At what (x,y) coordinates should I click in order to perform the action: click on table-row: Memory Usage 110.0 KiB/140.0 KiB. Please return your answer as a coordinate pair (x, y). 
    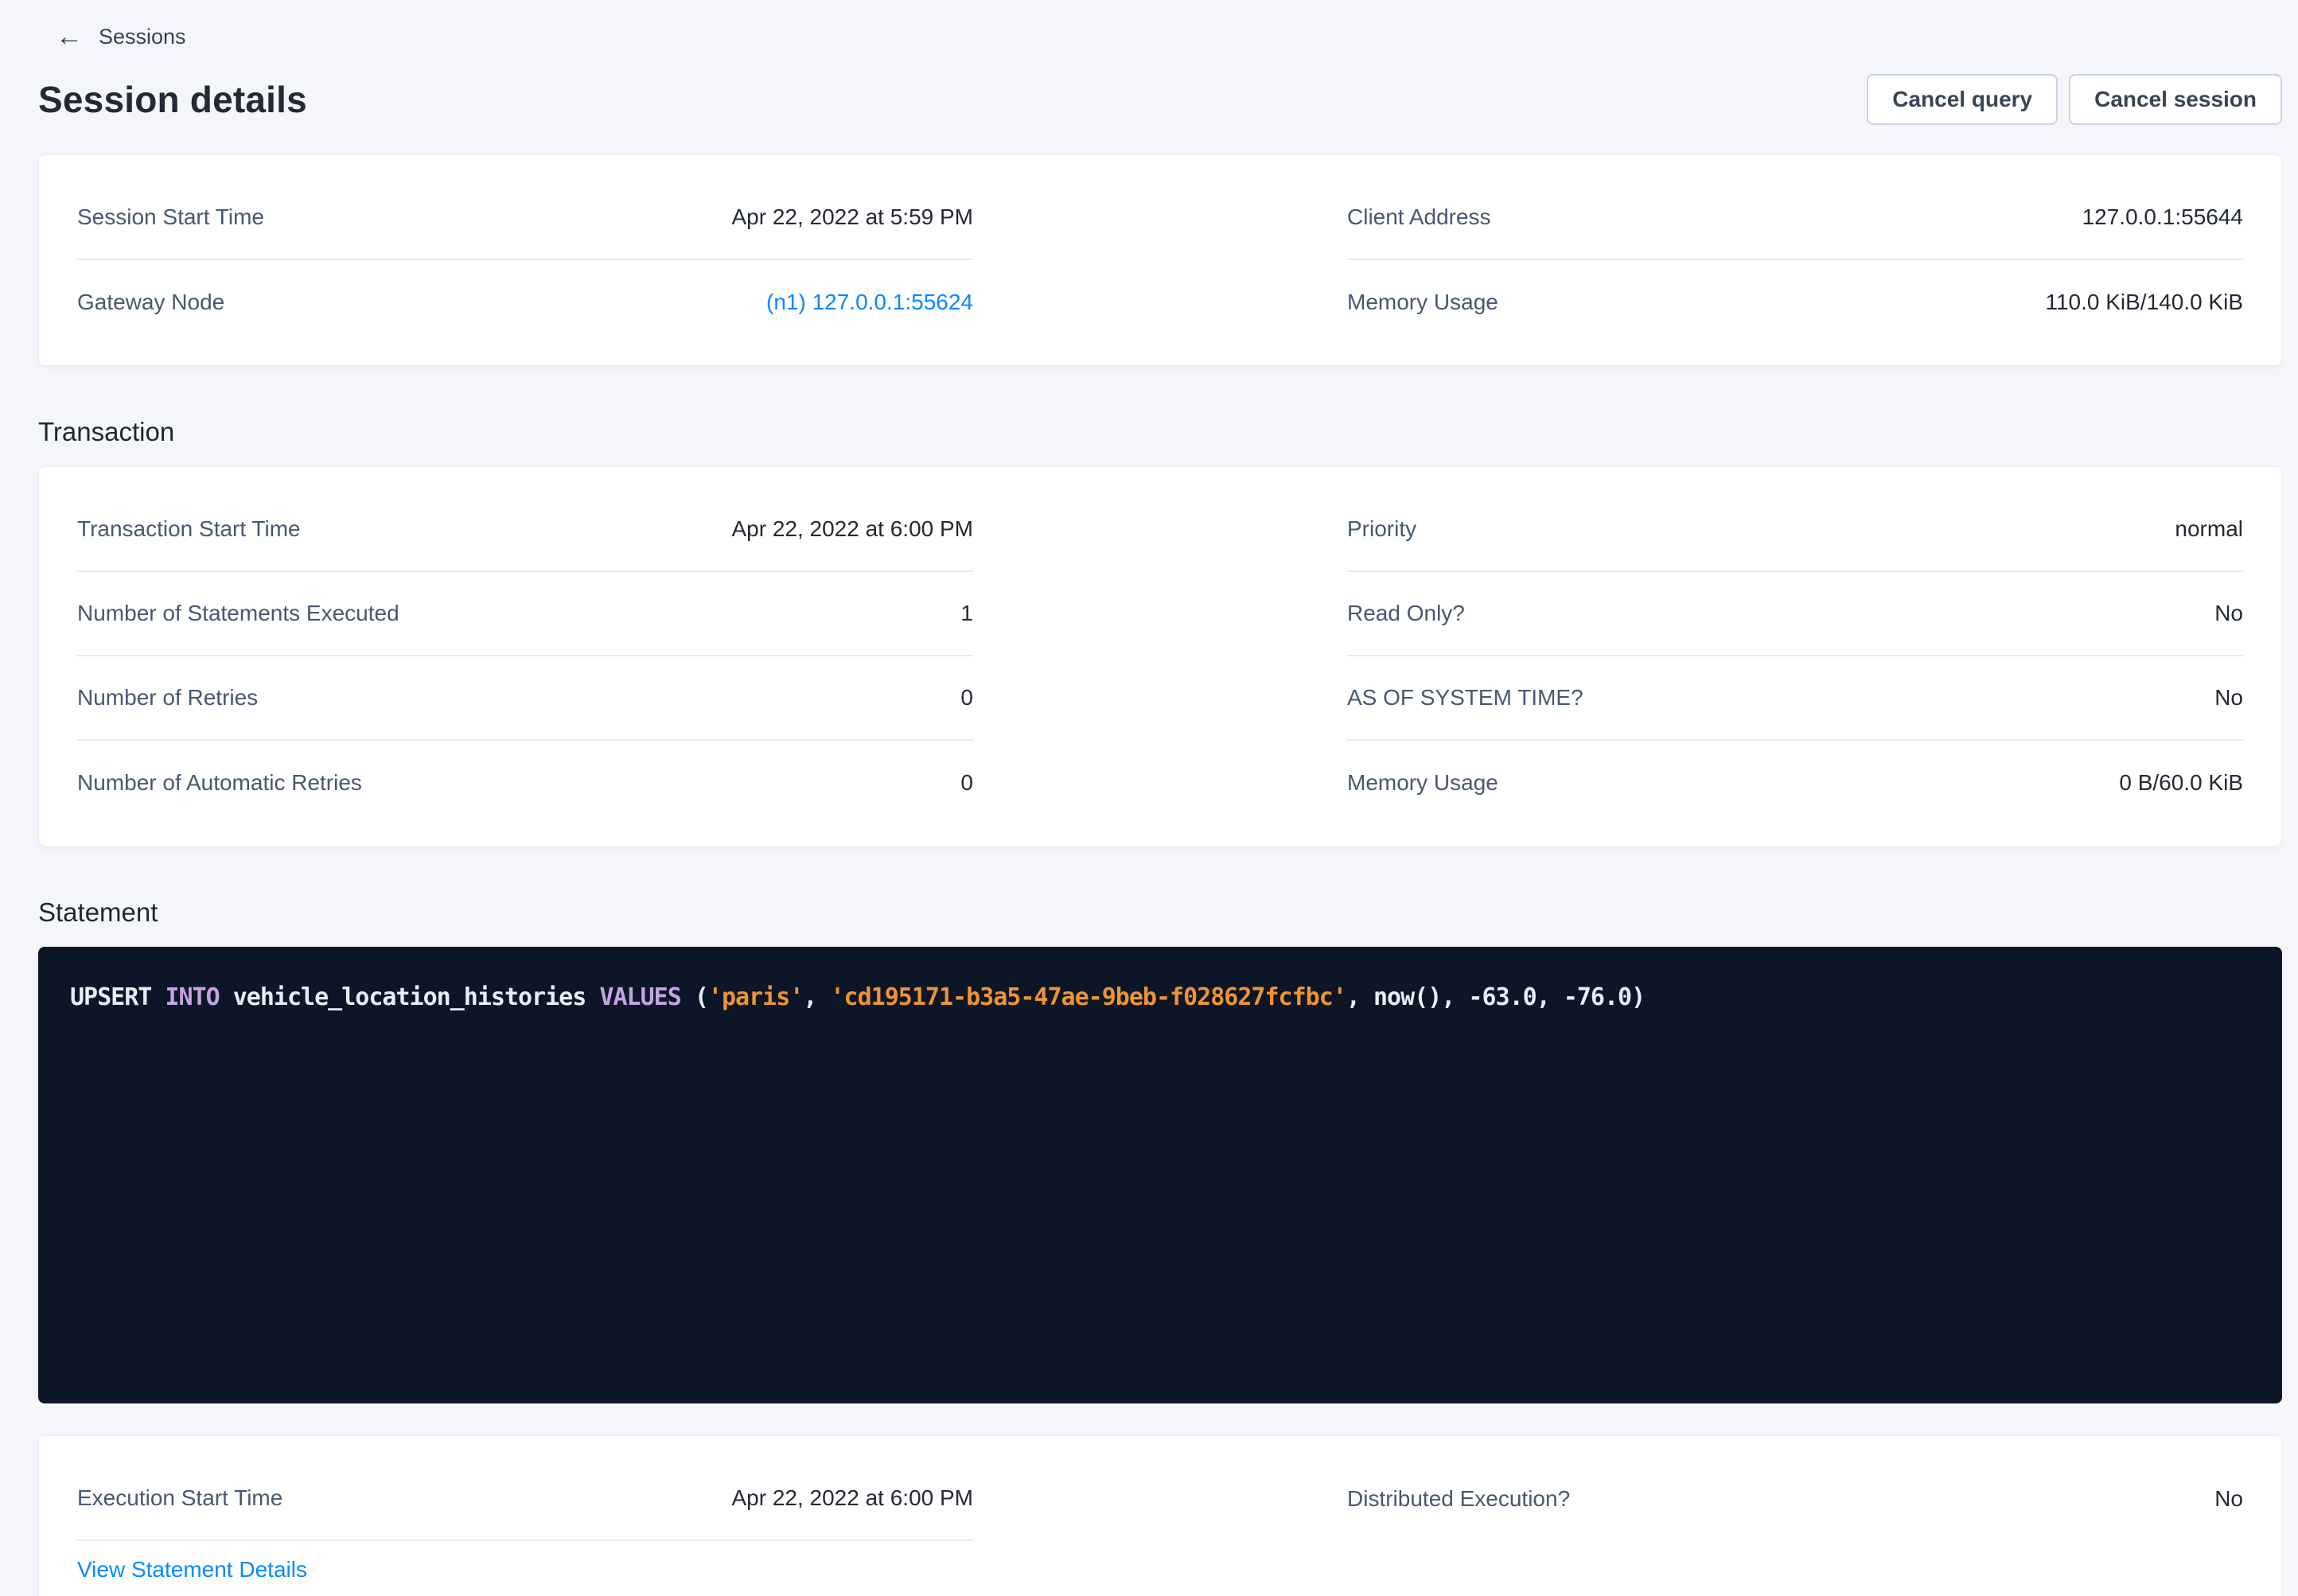
    Looking at the image, I should click on (1795, 302).